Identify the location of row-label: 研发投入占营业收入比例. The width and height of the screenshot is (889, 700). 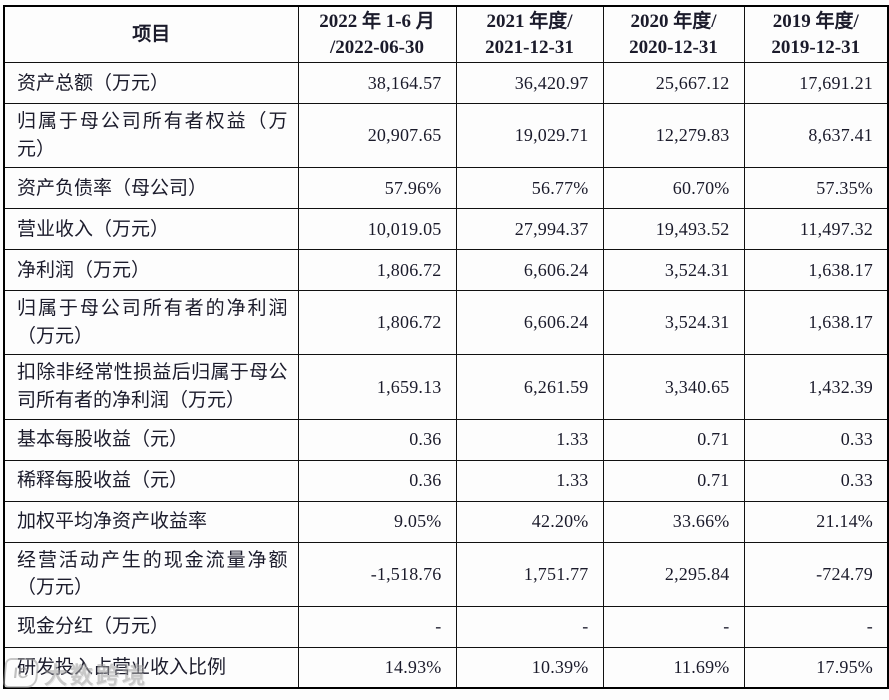
(151, 667).